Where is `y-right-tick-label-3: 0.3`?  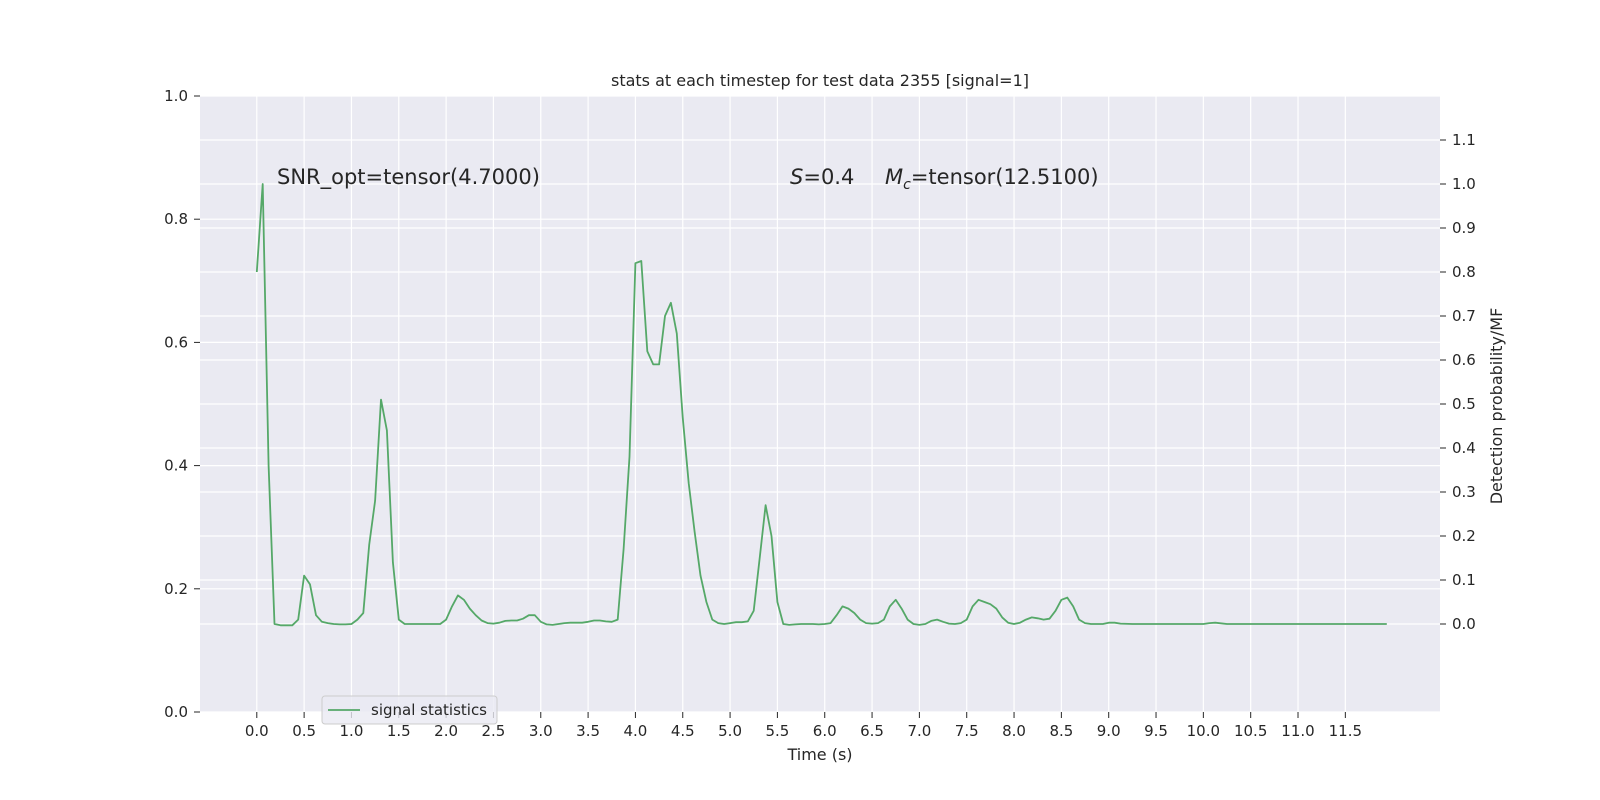 y-right-tick-label-3: 0.3 is located at coordinates (1464, 492).